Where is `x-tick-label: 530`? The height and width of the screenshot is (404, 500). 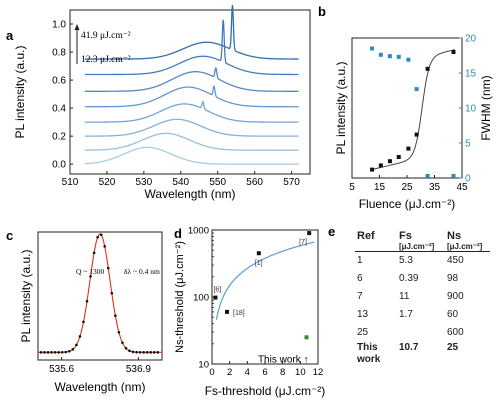
x-tick-label: 530 is located at coordinates (144, 182).